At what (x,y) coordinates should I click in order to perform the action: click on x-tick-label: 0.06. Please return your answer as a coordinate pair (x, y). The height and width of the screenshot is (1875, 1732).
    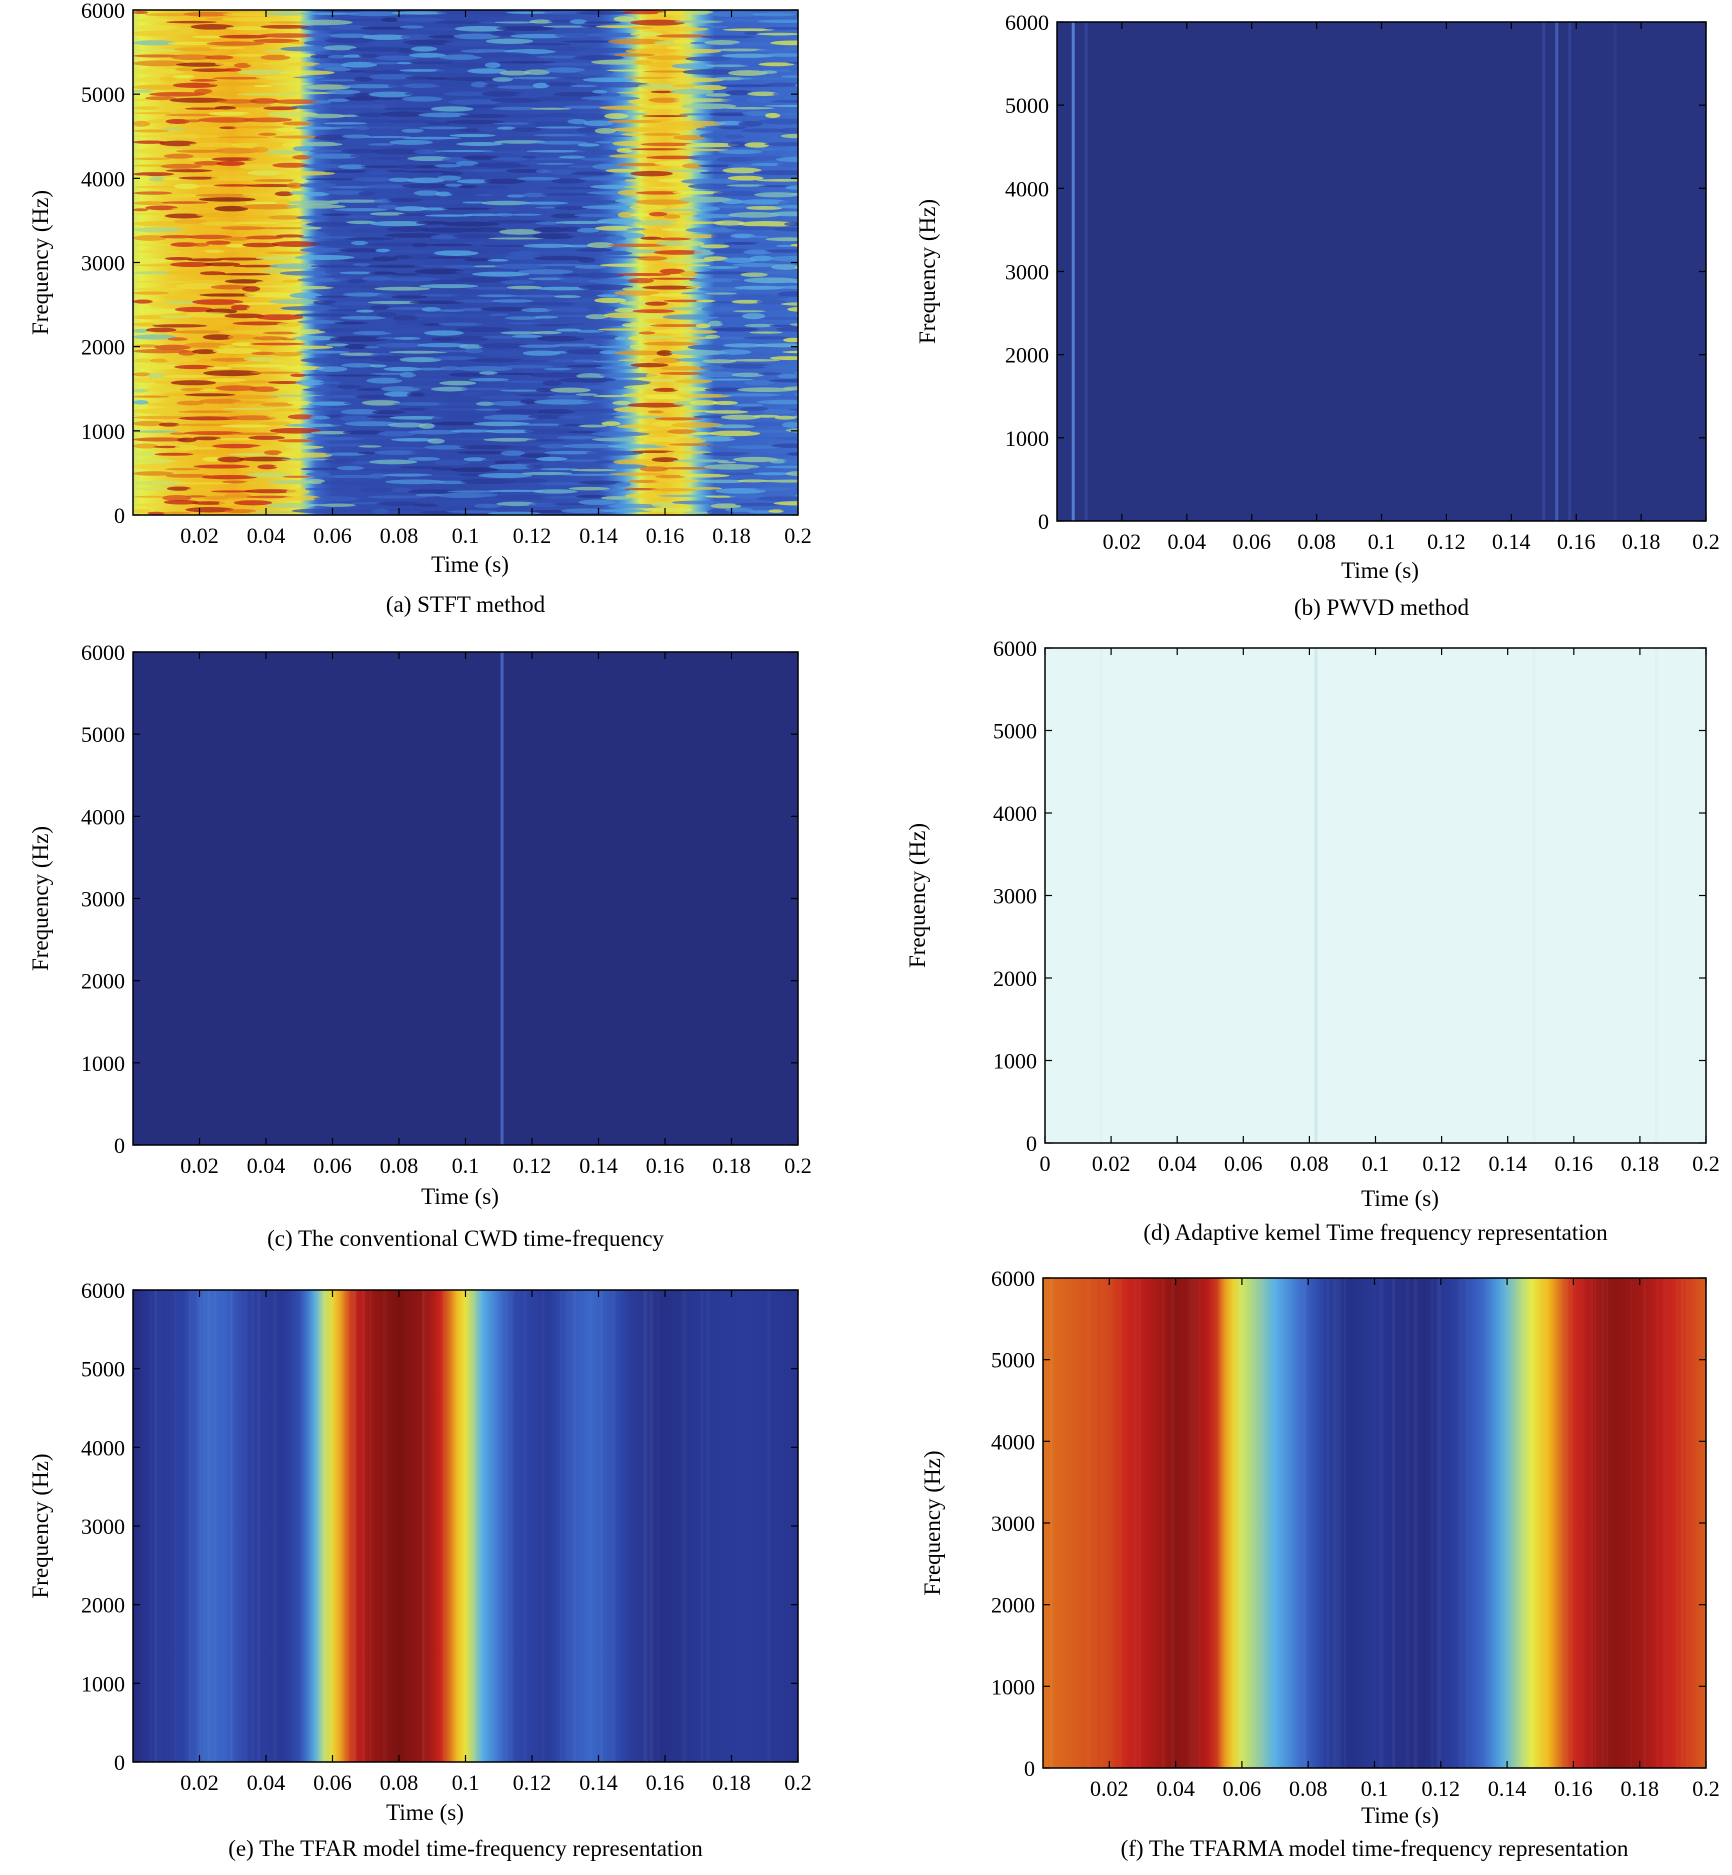
    Looking at the image, I should click on (332, 1782).